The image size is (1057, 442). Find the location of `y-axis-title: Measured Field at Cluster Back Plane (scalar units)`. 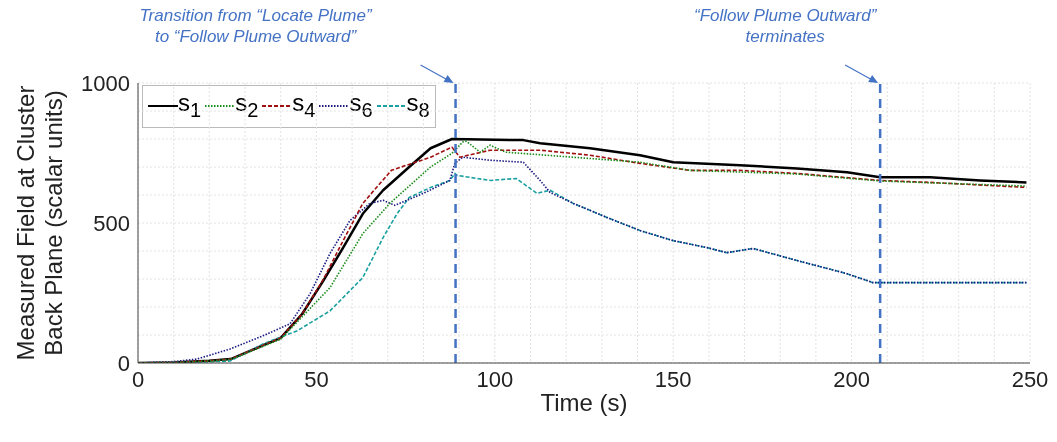

y-axis-title: Measured Field at Cluster Back Plane (scalar units) is located at coordinates (39, 223).